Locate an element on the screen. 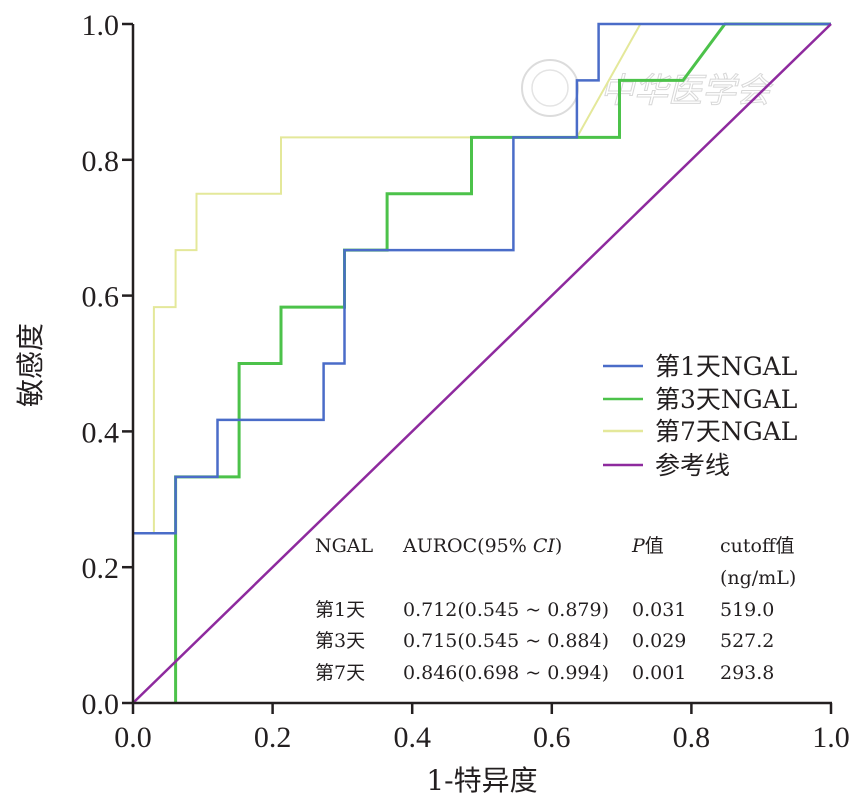  y-axis-title: 敏感度 is located at coordinates (30, 365).